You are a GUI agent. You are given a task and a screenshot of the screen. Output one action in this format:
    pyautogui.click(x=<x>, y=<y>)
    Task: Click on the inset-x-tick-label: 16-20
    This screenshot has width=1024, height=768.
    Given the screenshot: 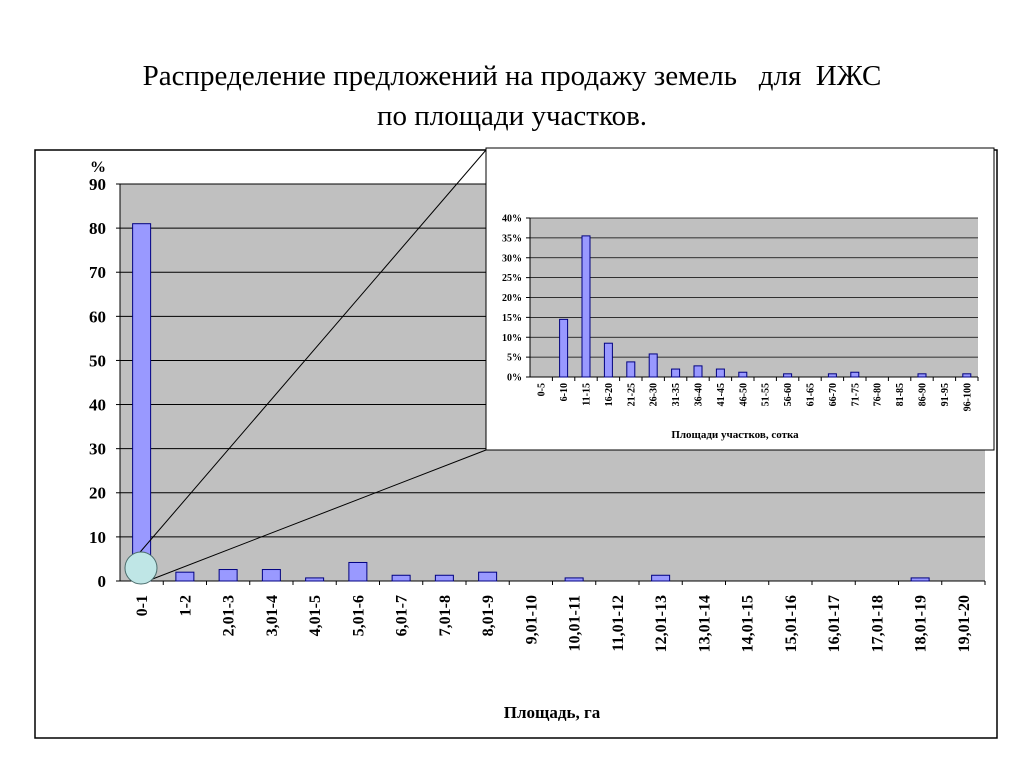 What is the action you would take?
    pyautogui.click(x=609, y=394)
    